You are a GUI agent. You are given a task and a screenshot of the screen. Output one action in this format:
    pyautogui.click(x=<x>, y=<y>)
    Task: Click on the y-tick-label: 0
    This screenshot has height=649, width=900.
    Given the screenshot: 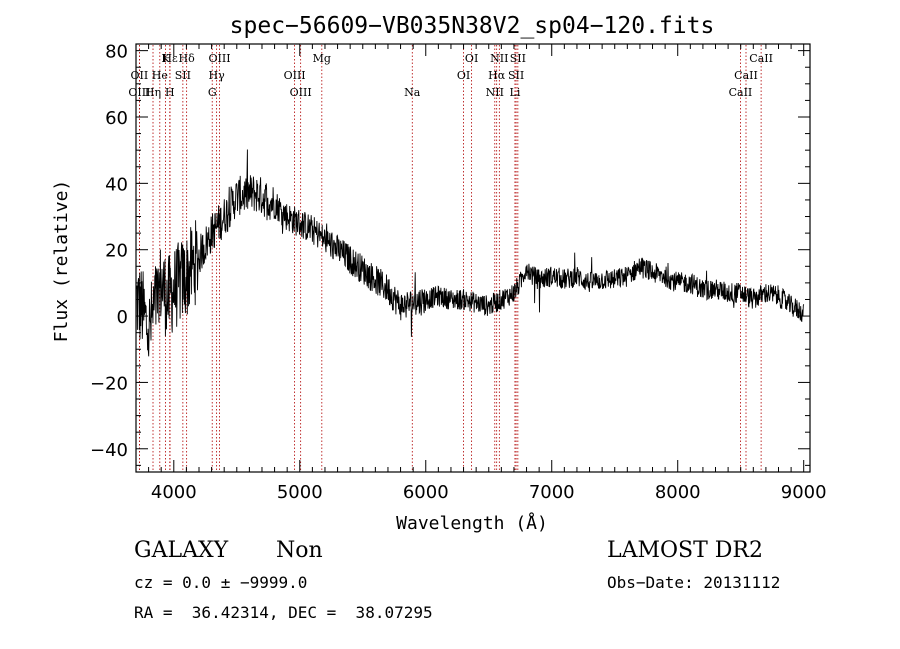 What is the action you would take?
    pyautogui.click(x=122, y=317)
    